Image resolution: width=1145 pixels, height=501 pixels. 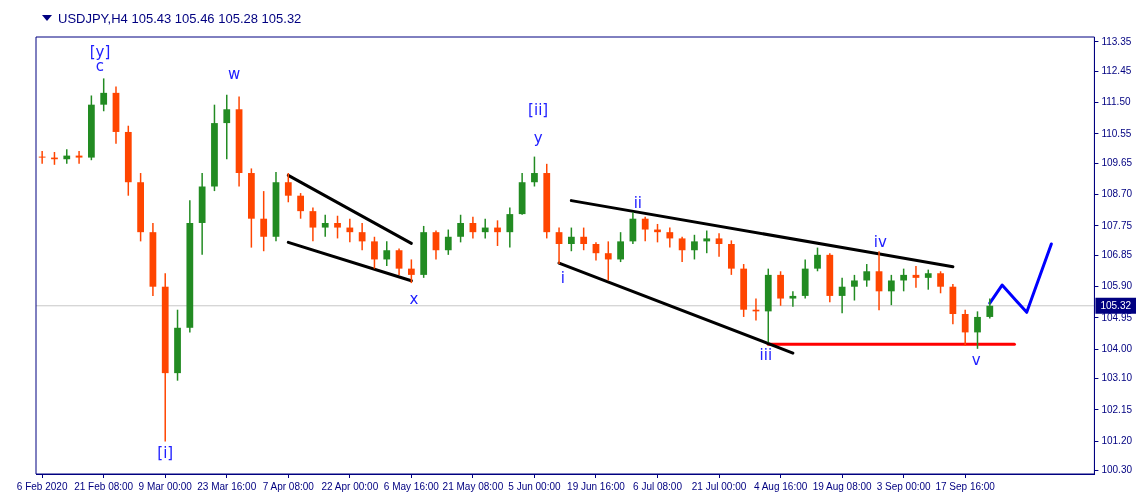 What do you see at coordinates (1117, 348) in the screenshot?
I see `y-tick-label: 104.00` at bounding box center [1117, 348].